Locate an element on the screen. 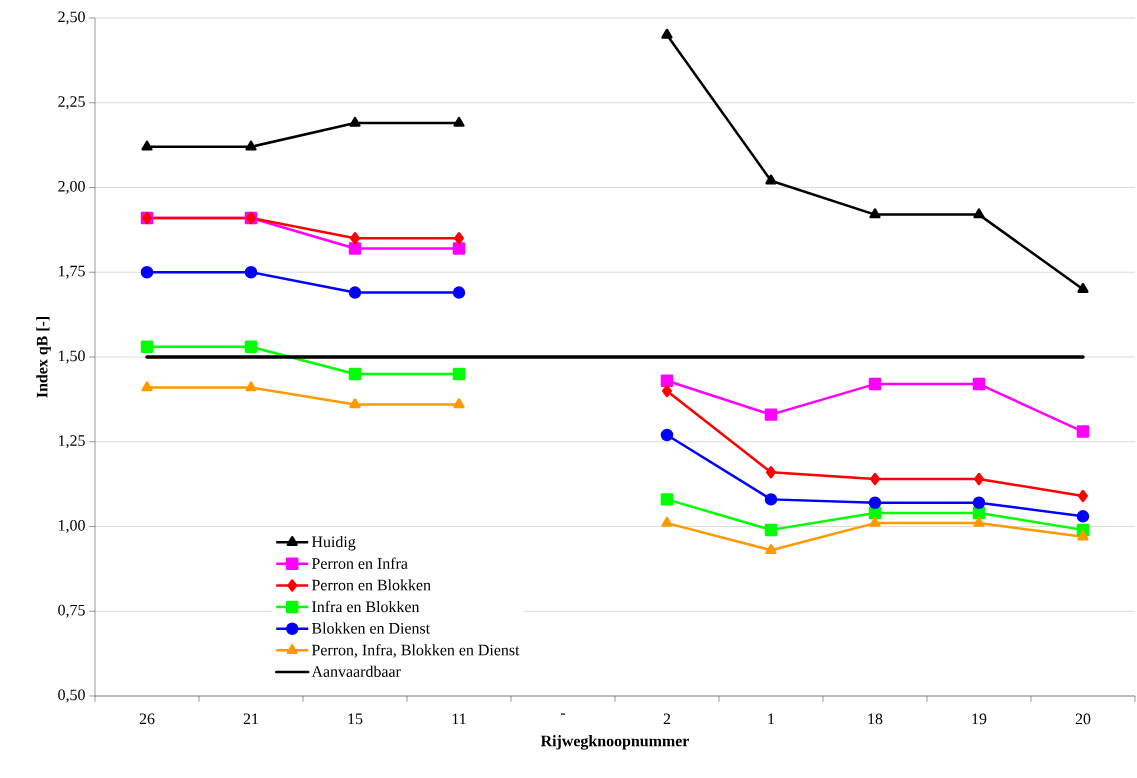 The height and width of the screenshot is (778, 1137). y-tick-label: 2,50 is located at coordinates (71, 18).